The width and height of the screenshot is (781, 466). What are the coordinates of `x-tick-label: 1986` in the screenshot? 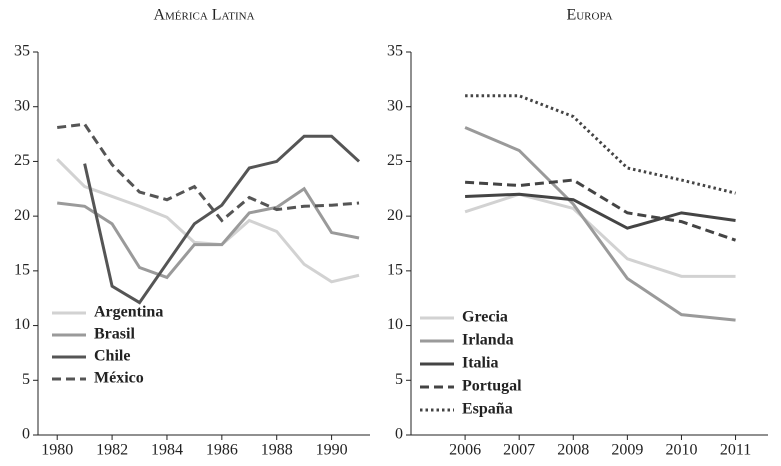 It's located at (222, 450).